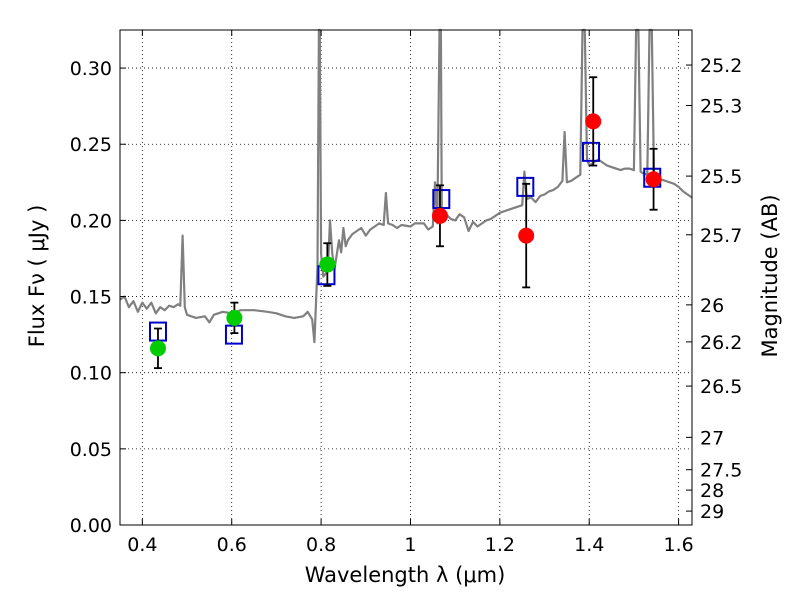 This screenshot has width=800, height=600. I want to click on y-tick-label: 0.30, so click(91, 69).